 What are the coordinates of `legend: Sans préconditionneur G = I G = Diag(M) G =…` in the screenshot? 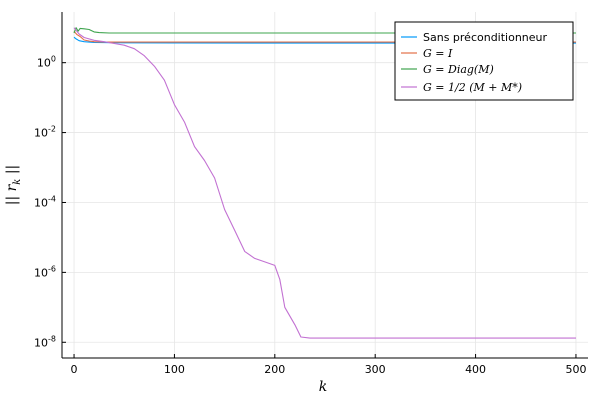 It's located at (484, 61).